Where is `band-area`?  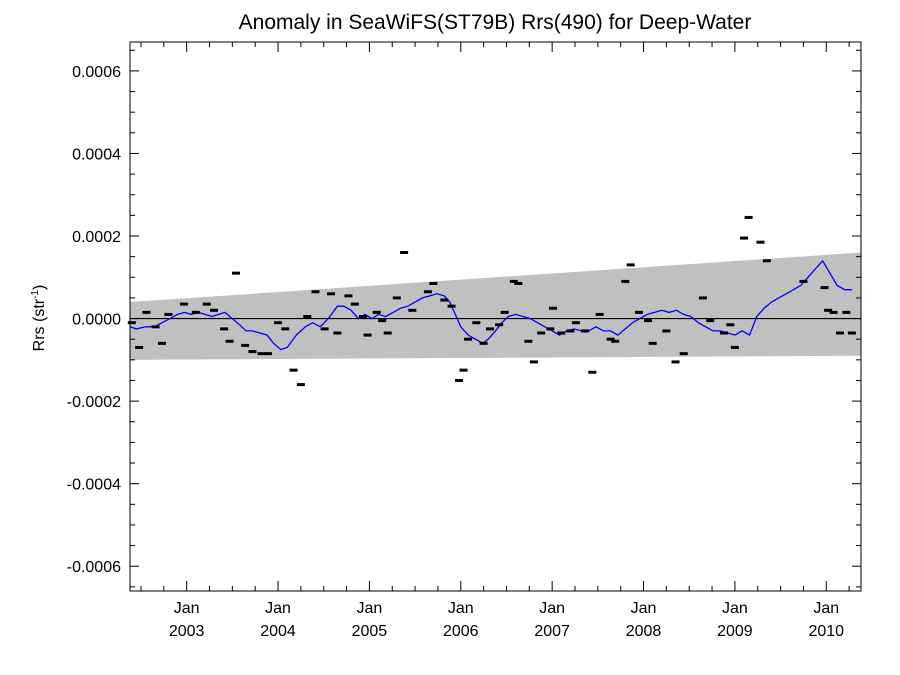 band-area is located at coordinates (495, 306).